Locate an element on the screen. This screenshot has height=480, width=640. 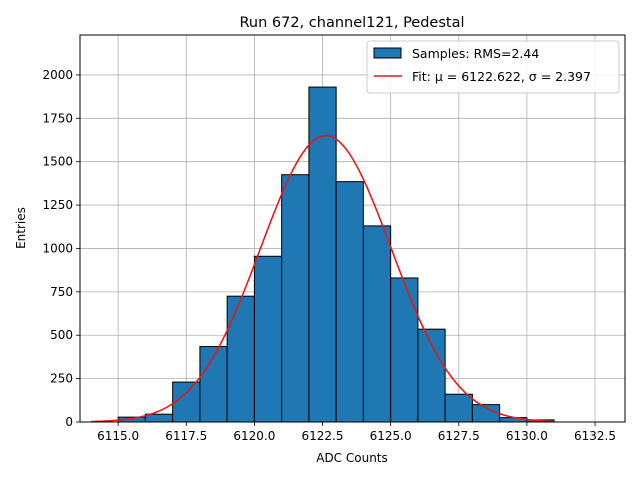
y-tick-label: 1500 is located at coordinates (57, 162).